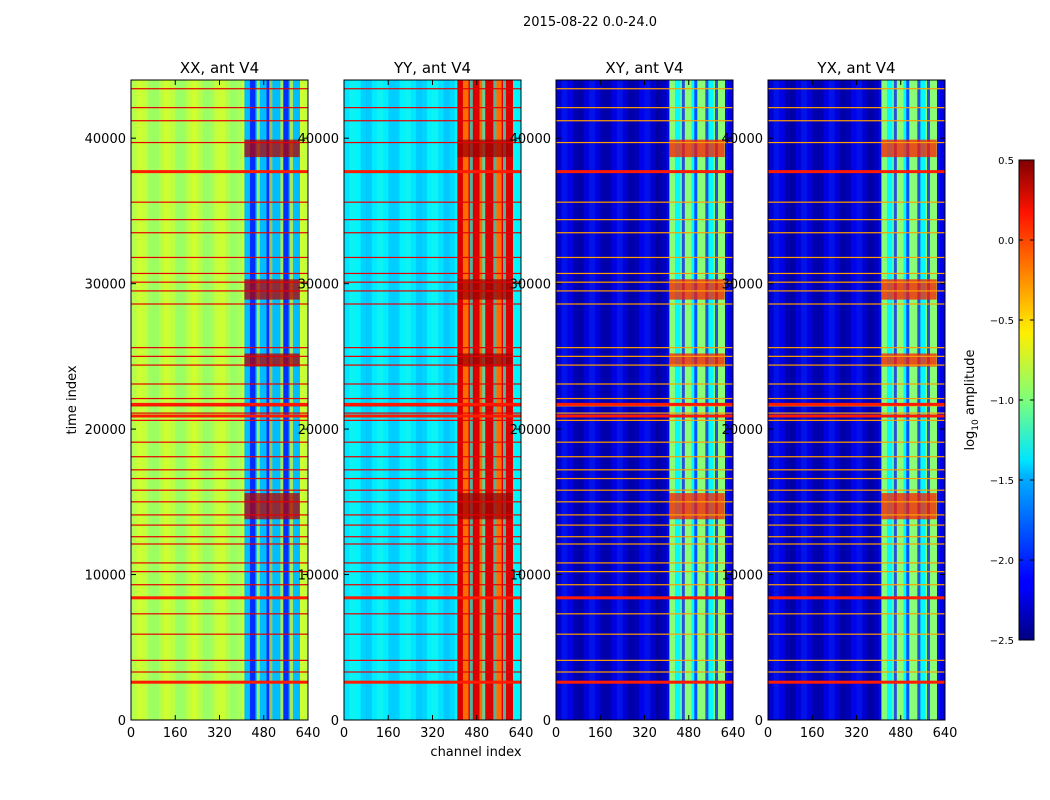 The height and width of the screenshot is (800, 1050). What do you see at coordinates (812, 733) in the screenshot?
I see `x-tick-label: 160` at bounding box center [812, 733].